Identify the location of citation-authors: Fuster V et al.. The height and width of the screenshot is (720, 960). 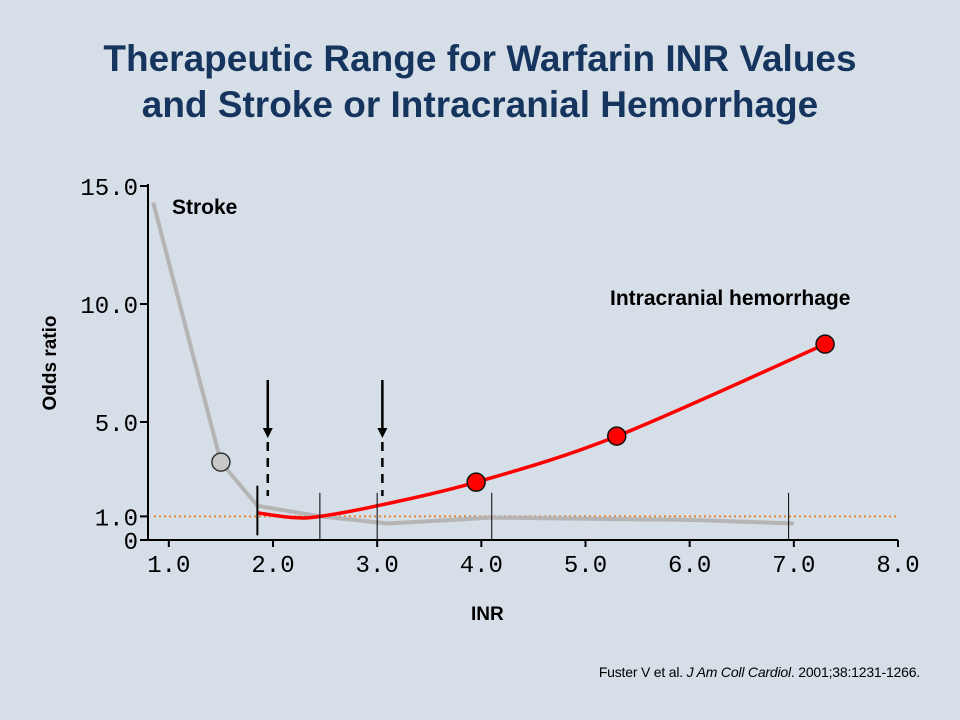
(642, 672).